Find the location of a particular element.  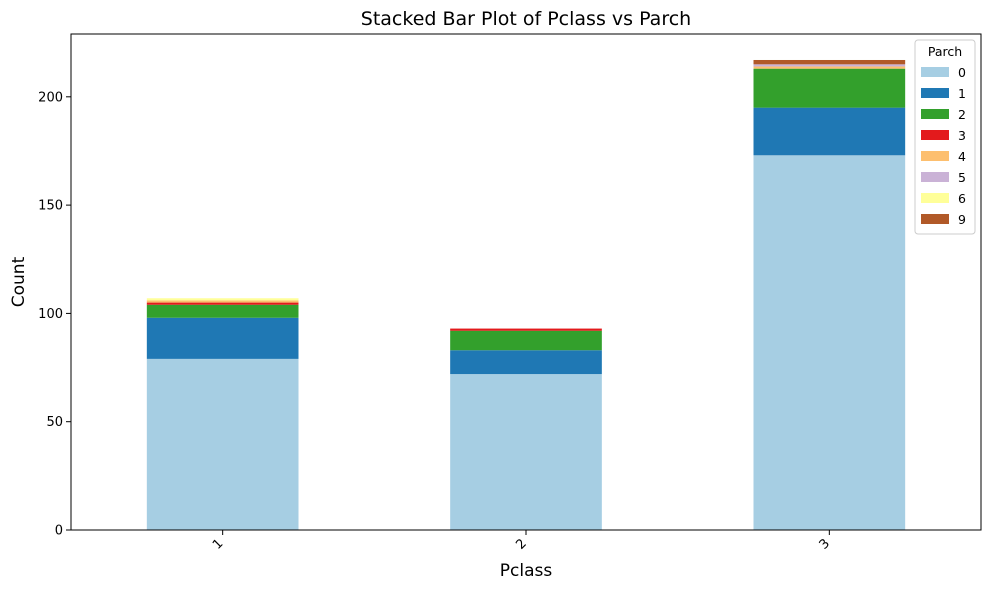

legend-label-3: 3 is located at coordinates (962, 135).